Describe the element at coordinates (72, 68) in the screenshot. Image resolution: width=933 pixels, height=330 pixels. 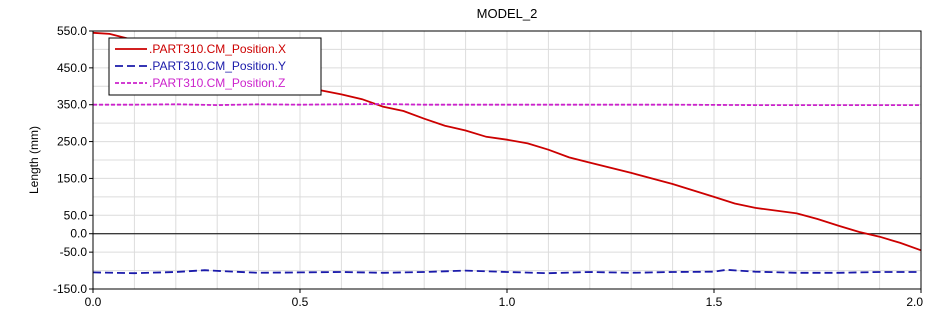
I see `y-tick-label: 450.0` at that location.